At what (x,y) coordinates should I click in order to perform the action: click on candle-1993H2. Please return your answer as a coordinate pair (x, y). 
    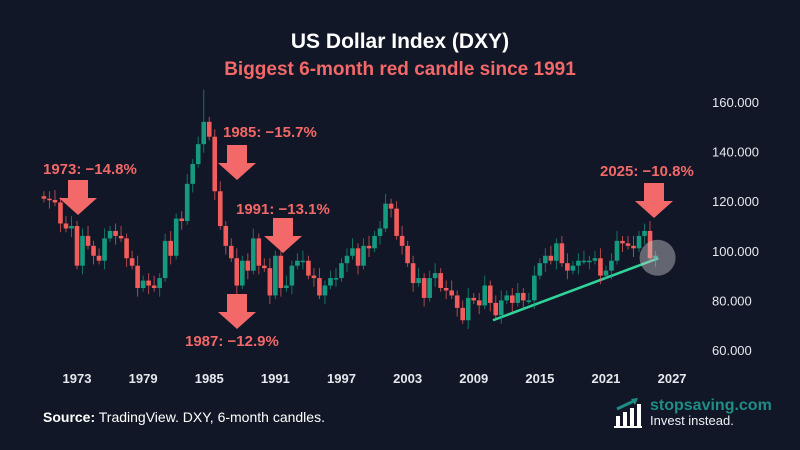
    Looking at the image, I should click on (303, 260).